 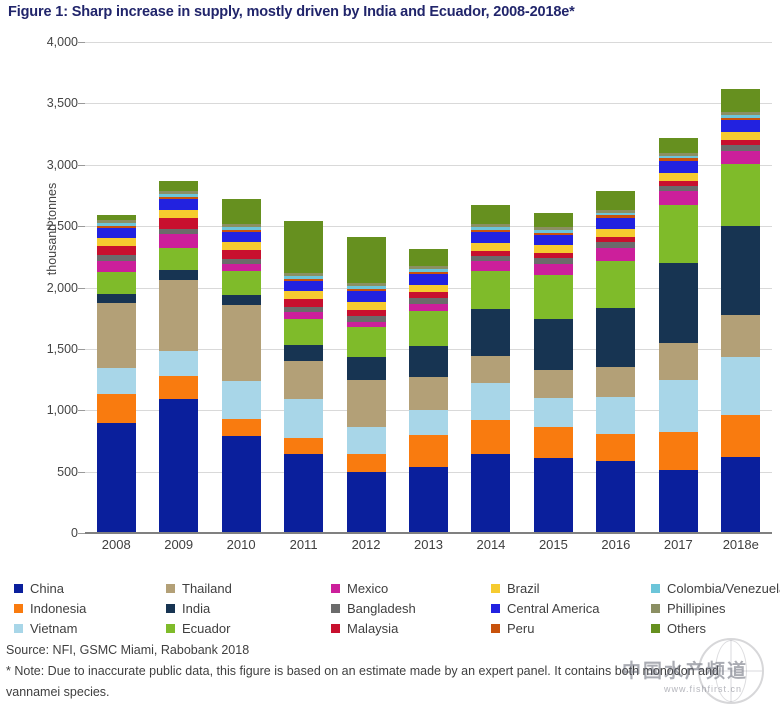 What do you see at coordinates (411, 608) in the screenshot?
I see `legend-item: Bangladesh` at bounding box center [411, 608].